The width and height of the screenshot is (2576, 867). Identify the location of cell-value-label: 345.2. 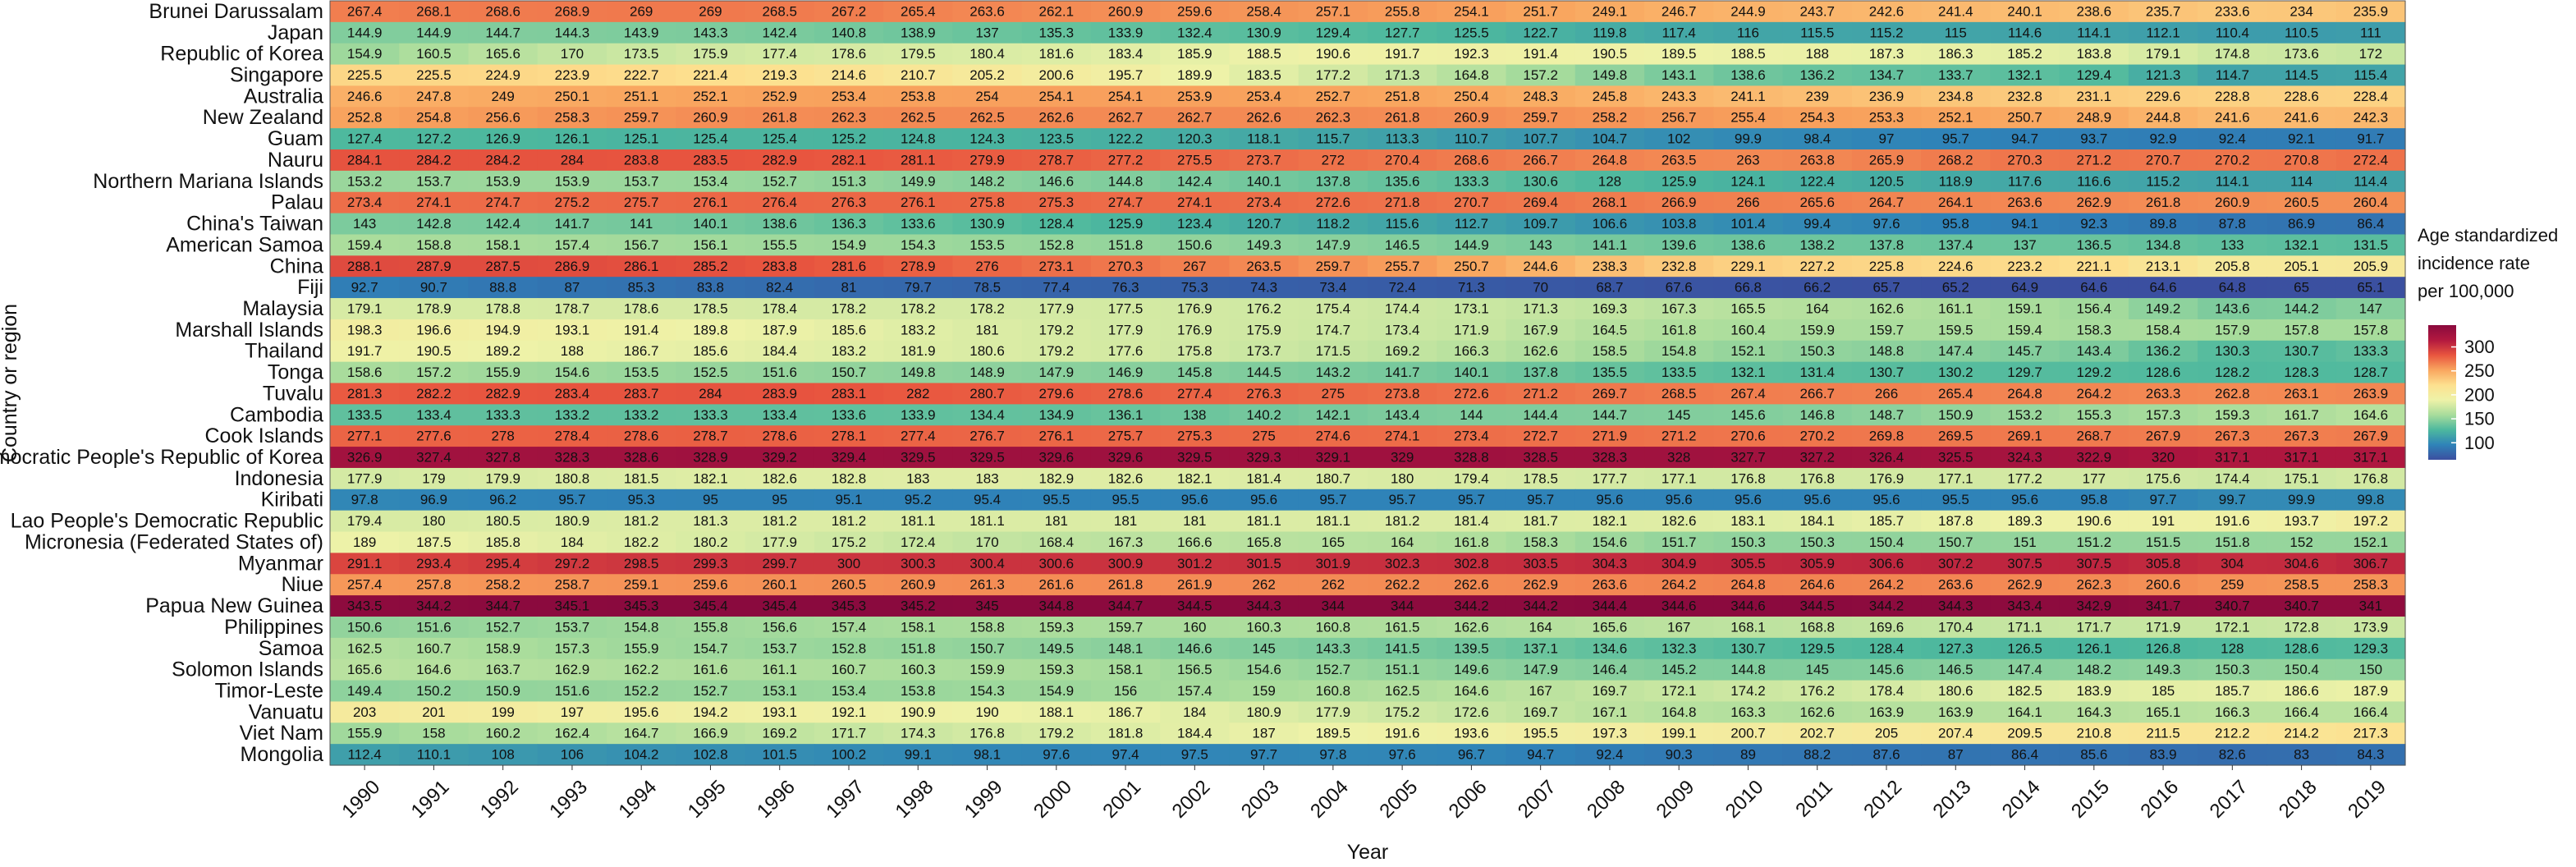
(918, 606).